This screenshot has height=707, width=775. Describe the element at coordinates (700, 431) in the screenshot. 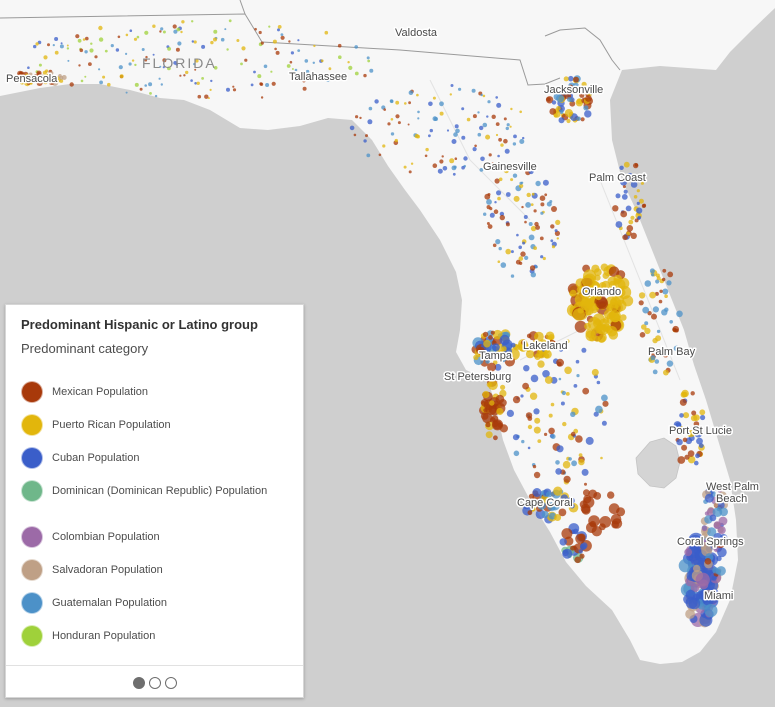

I see `city-label-port-st-lucie: Port St Lucie` at that location.